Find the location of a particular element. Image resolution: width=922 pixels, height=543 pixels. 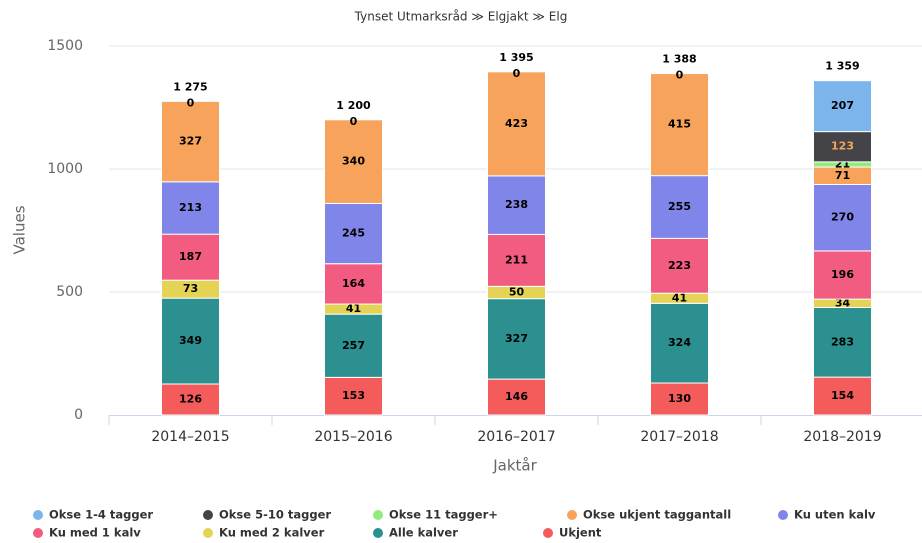

data-label: 423 is located at coordinates (516, 123).